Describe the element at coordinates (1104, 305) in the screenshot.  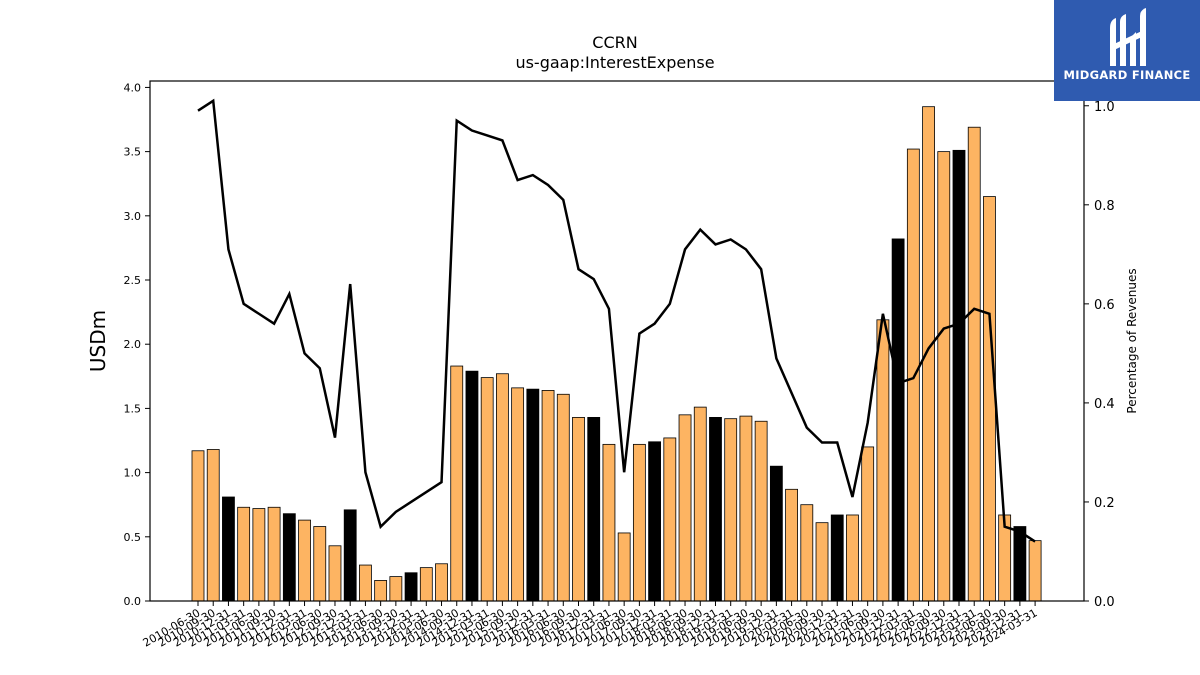
I see `y2-tick-label: 0.6` at that location.